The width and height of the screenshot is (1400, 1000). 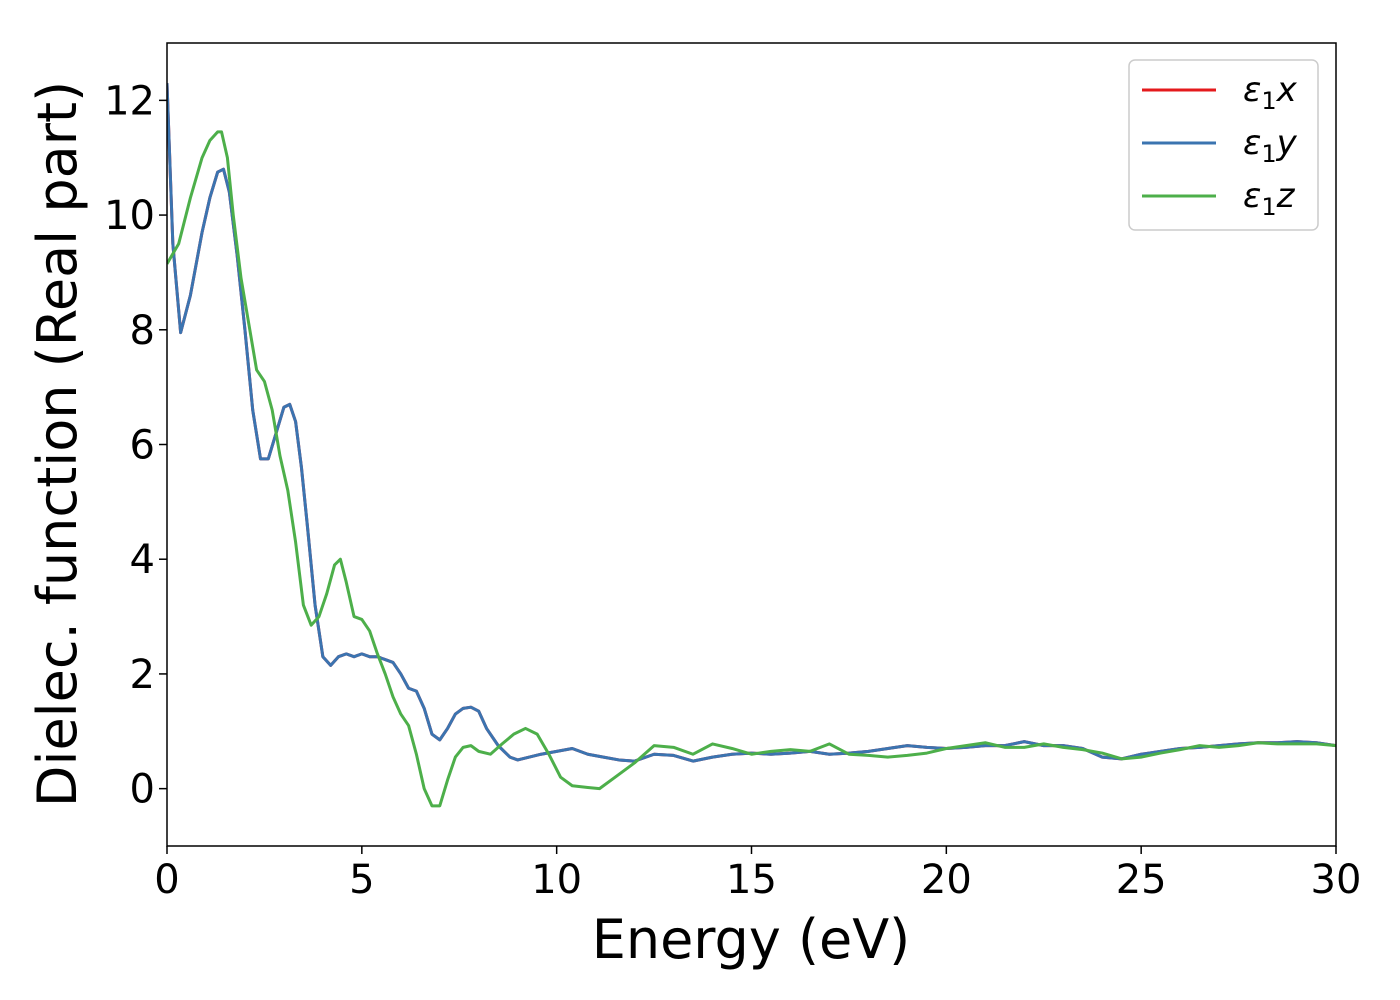 What do you see at coordinates (129, 101) in the screenshot?
I see `y-tick-label: 12` at bounding box center [129, 101].